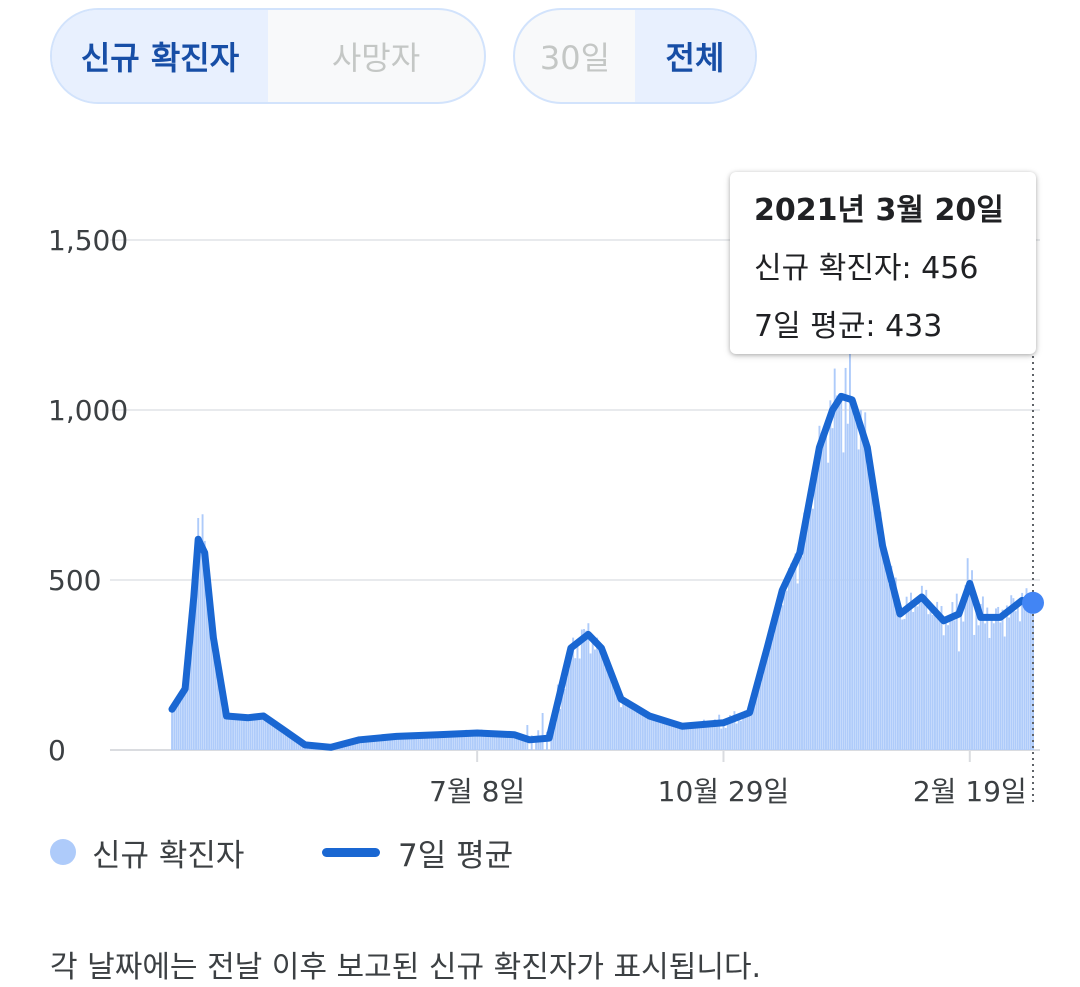 This screenshot has height=987, width=1080. Describe the element at coordinates (88, 410) in the screenshot. I see `y-tick-label: 1,000` at that location.